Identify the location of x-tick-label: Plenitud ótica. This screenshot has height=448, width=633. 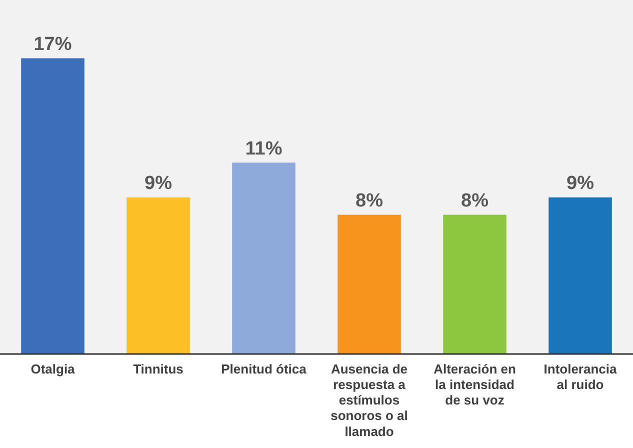
(264, 368).